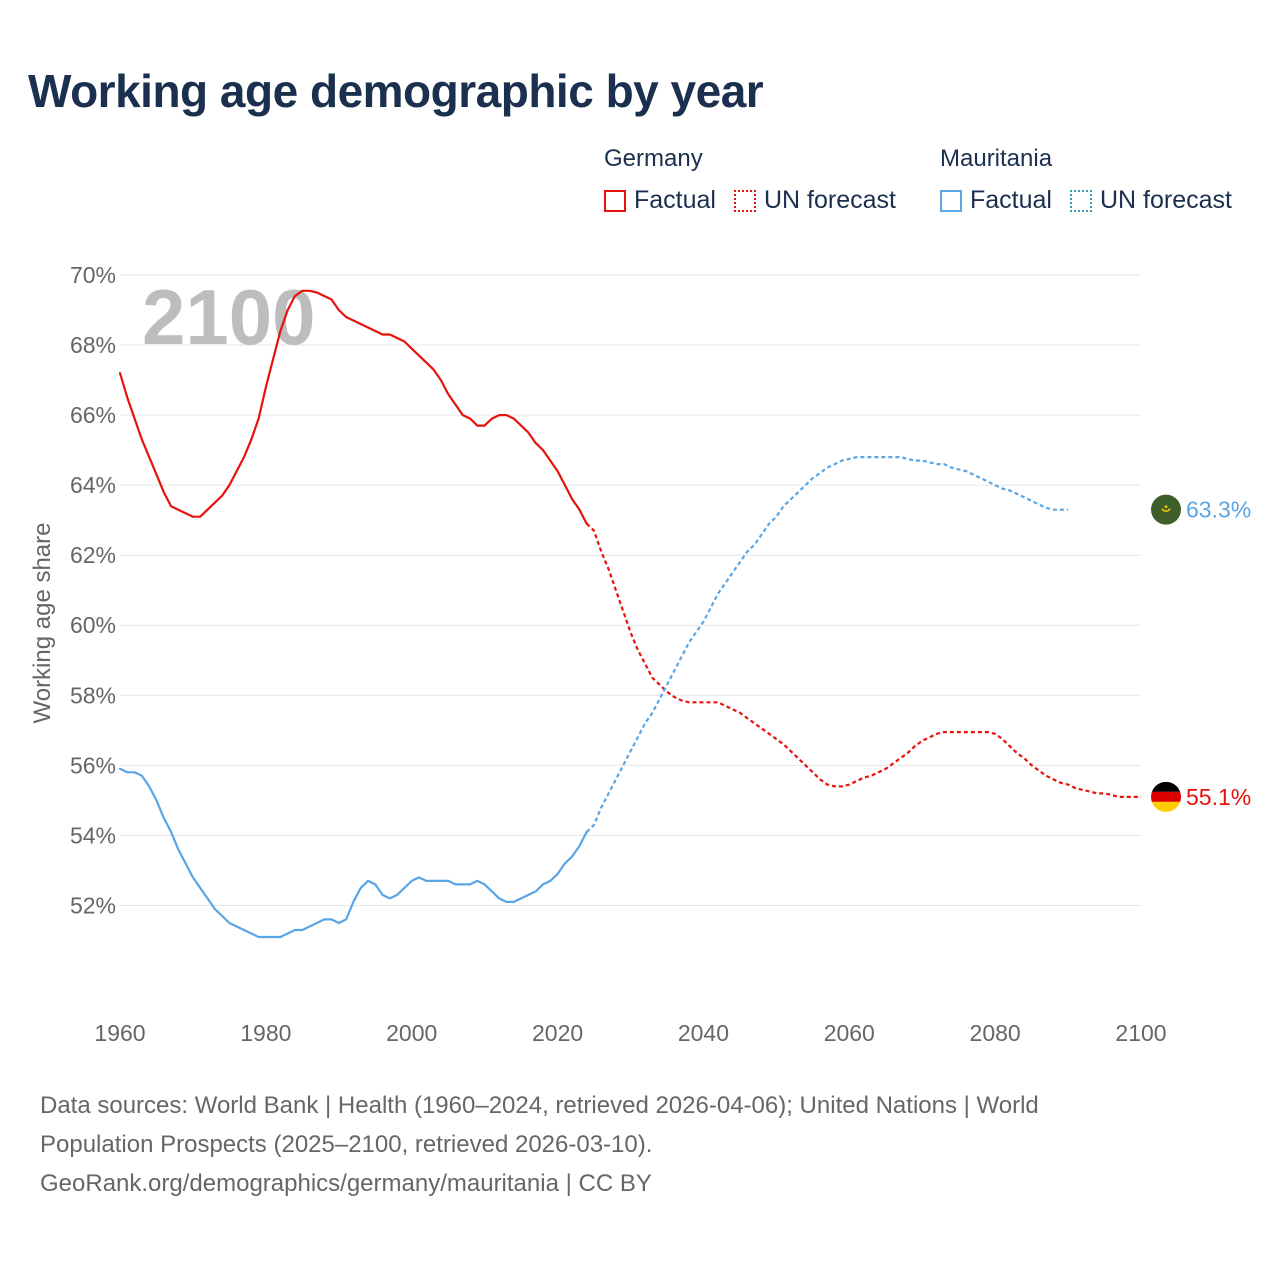  I want to click on chart-title: Working age demographic by year, so click(396, 91).